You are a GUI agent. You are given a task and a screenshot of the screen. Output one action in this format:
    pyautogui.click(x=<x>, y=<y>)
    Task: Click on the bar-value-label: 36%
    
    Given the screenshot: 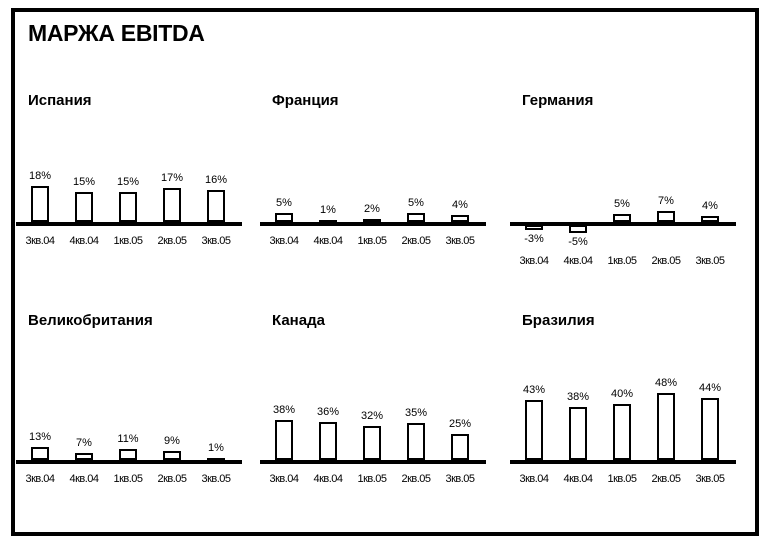 What is the action you would take?
    pyautogui.click(x=328, y=412)
    